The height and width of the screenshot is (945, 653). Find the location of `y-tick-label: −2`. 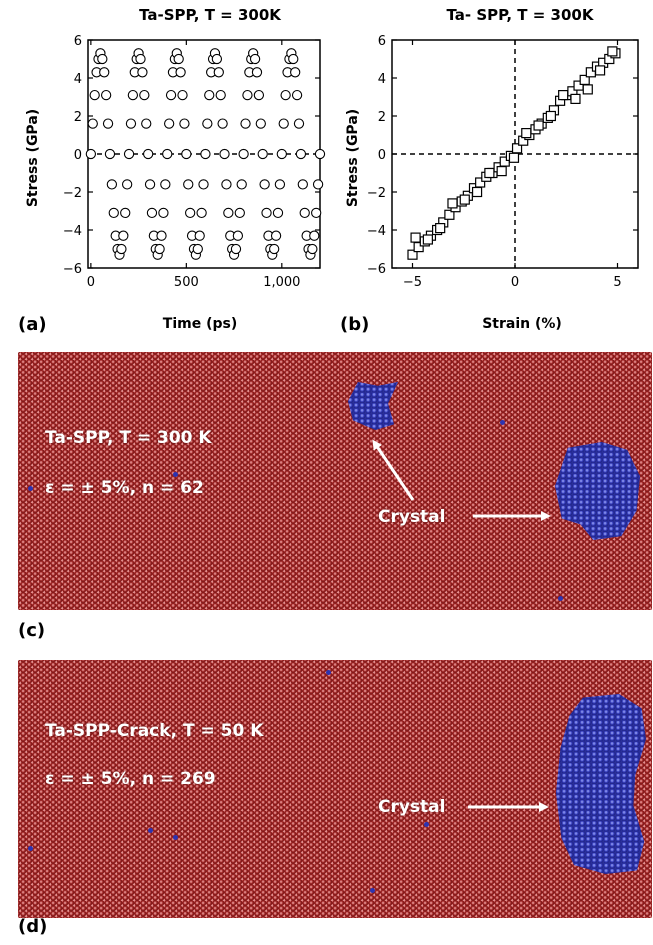

y-tick-label: −2 is located at coordinates (376, 193).